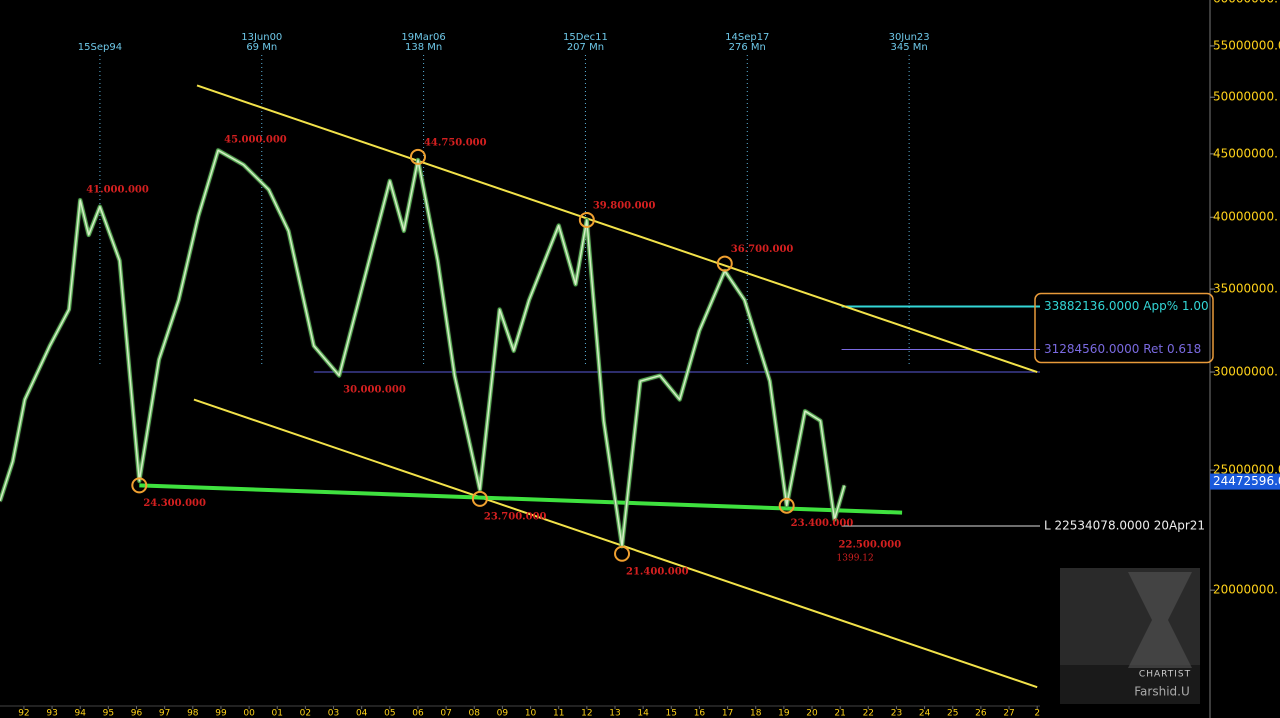 The image size is (1280, 718). What do you see at coordinates (558, 713) in the screenshot?
I see `x-tick-label: 11` at bounding box center [558, 713].